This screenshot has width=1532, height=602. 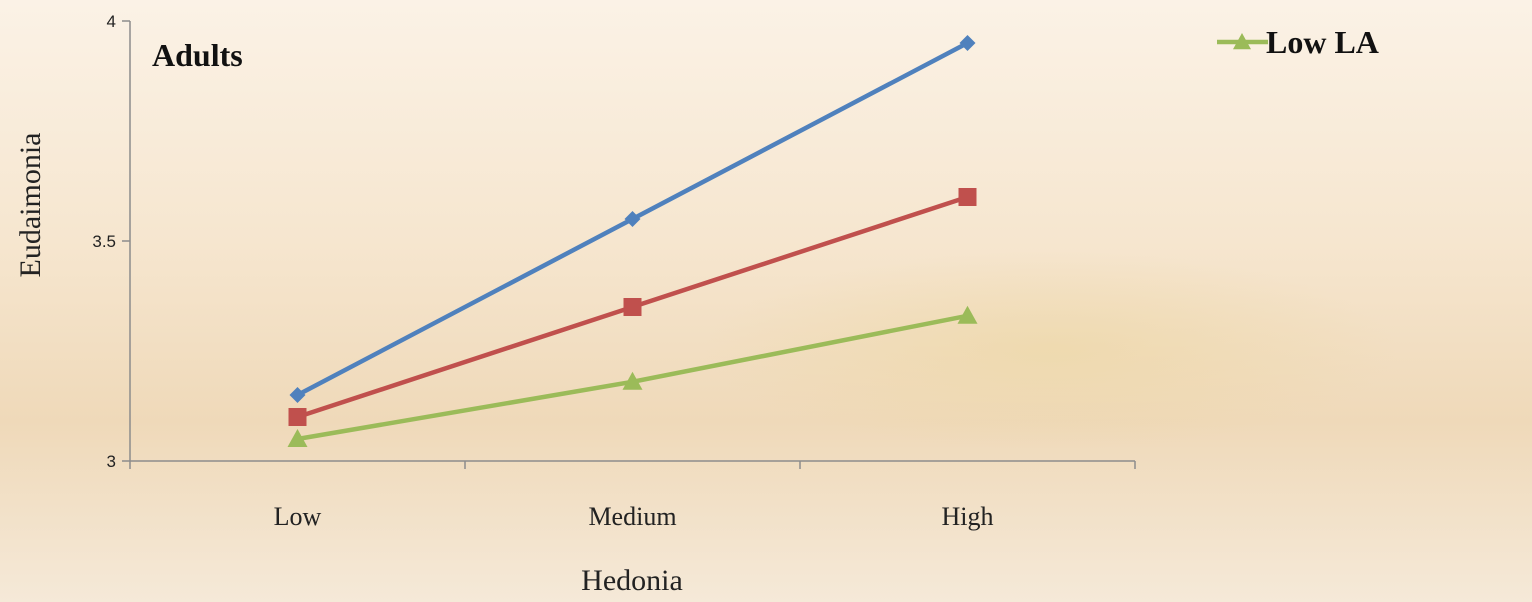 What do you see at coordinates (111, 461) in the screenshot?
I see `y-tick-label: 3` at bounding box center [111, 461].